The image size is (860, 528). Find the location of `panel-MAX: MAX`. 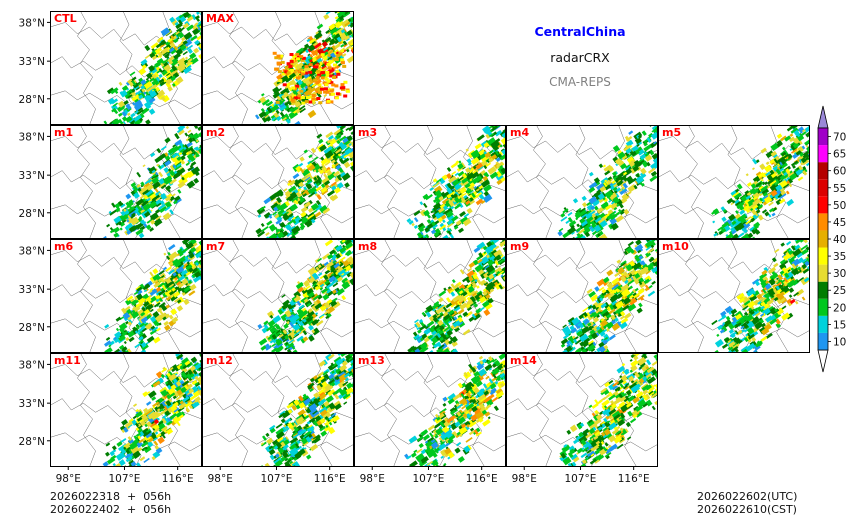

panel-MAX: MAX is located at coordinates (278, 68).